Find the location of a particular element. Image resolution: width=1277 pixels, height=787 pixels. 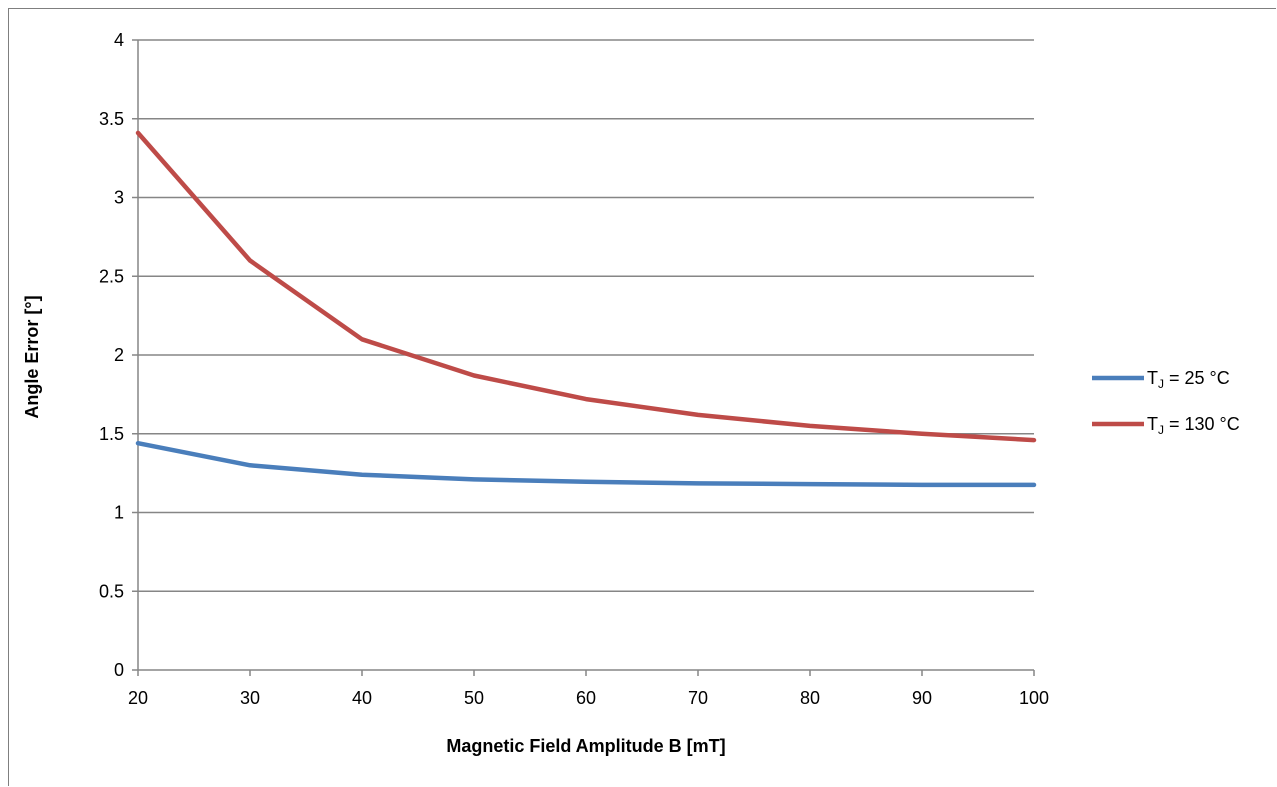

x-axis-title: Magnetic Field Amplitude B [mT] is located at coordinates (585, 746).